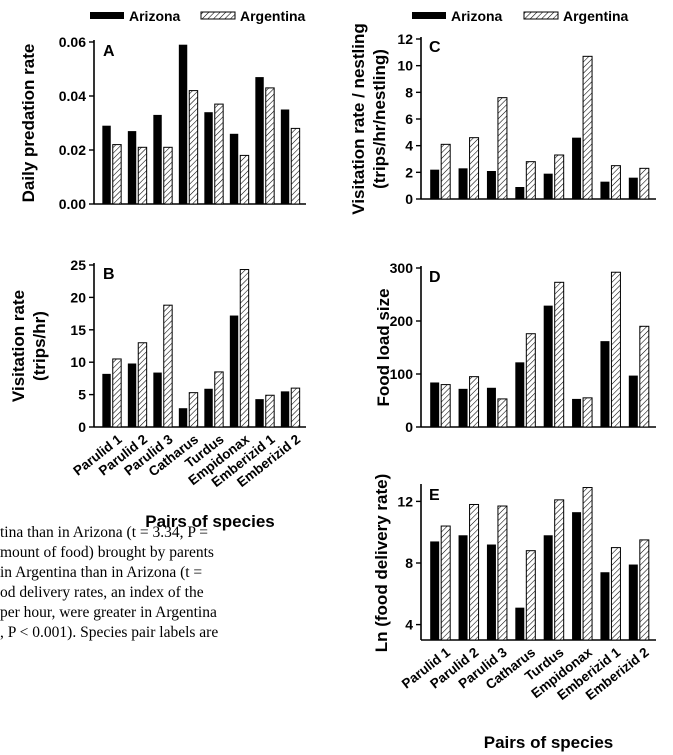 The width and height of the screenshot is (673, 755). What do you see at coordinates (402, 268) in the screenshot?
I see `y-tick-label: 300` at bounding box center [402, 268].